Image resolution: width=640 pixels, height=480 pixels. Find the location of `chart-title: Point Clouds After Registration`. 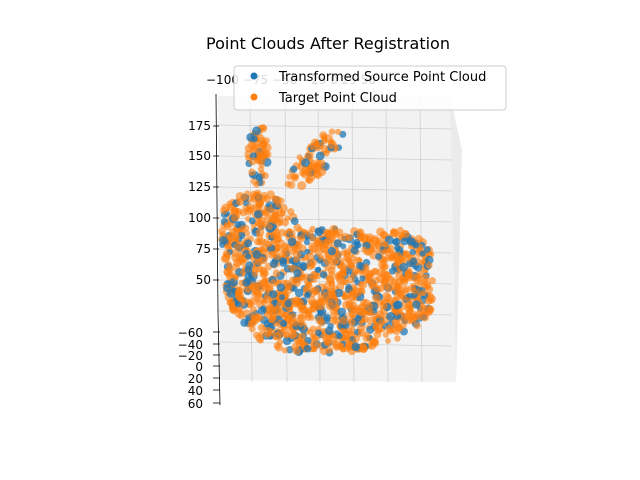

chart-title: Point Clouds After Registration is located at coordinates (328, 43).